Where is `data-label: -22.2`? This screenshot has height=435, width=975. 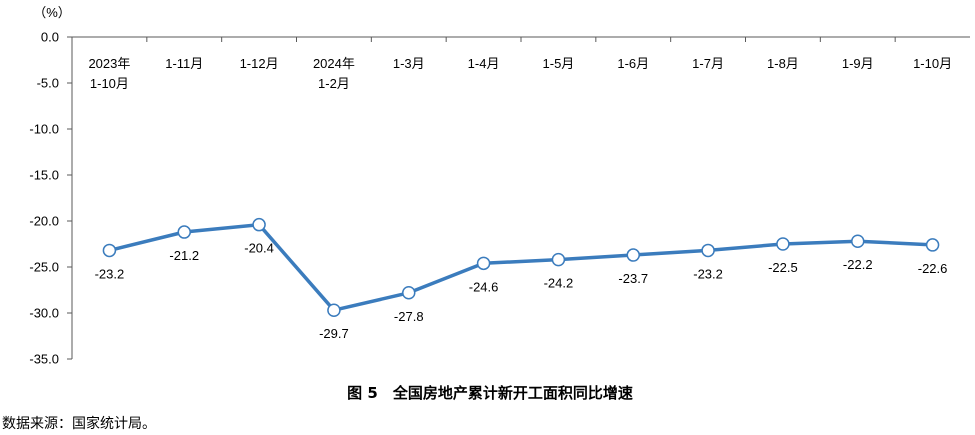
data-label: -22.2 is located at coordinates (858, 264).